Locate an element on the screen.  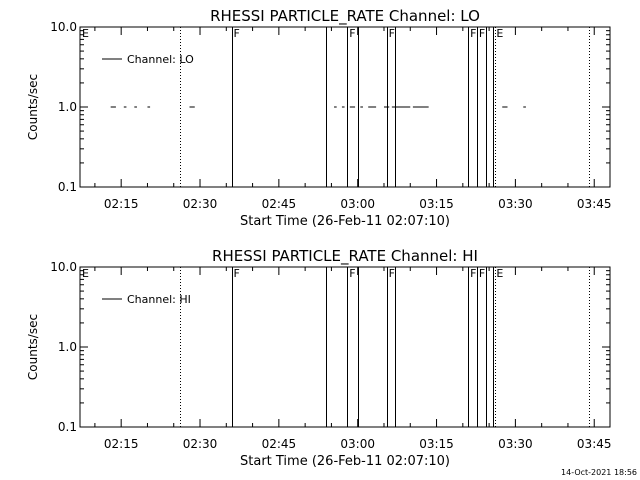
chart-title: RHESSI PARTICLE_RATE Channel: HI is located at coordinates (345, 256).